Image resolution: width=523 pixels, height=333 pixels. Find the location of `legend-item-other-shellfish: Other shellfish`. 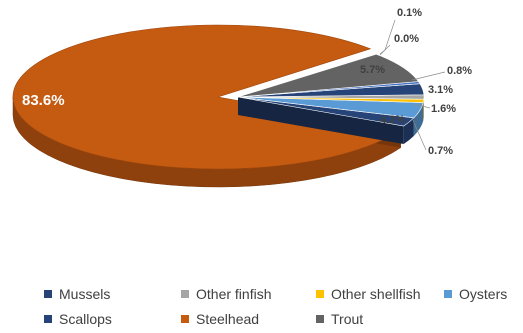

legend-item-other-shellfish: Other shellfish is located at coordinates (368, 294).